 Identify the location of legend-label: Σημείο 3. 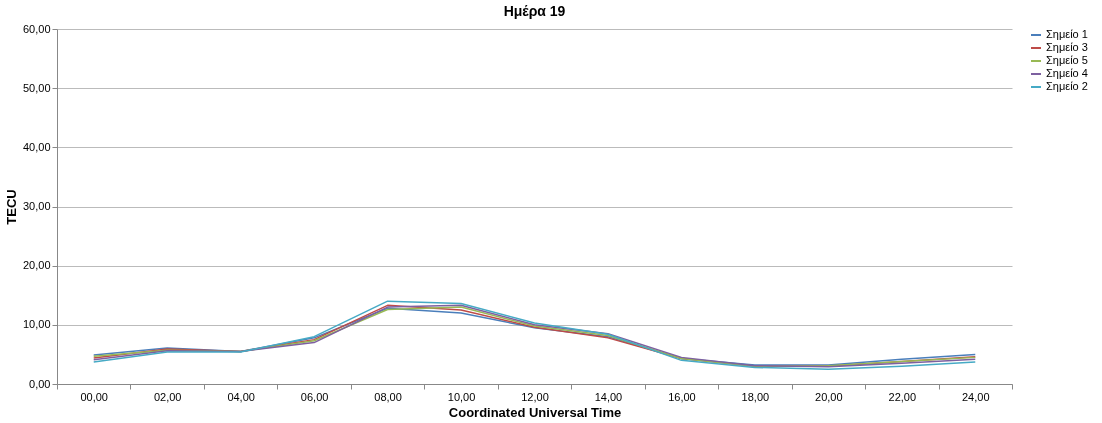
(1067, 47).